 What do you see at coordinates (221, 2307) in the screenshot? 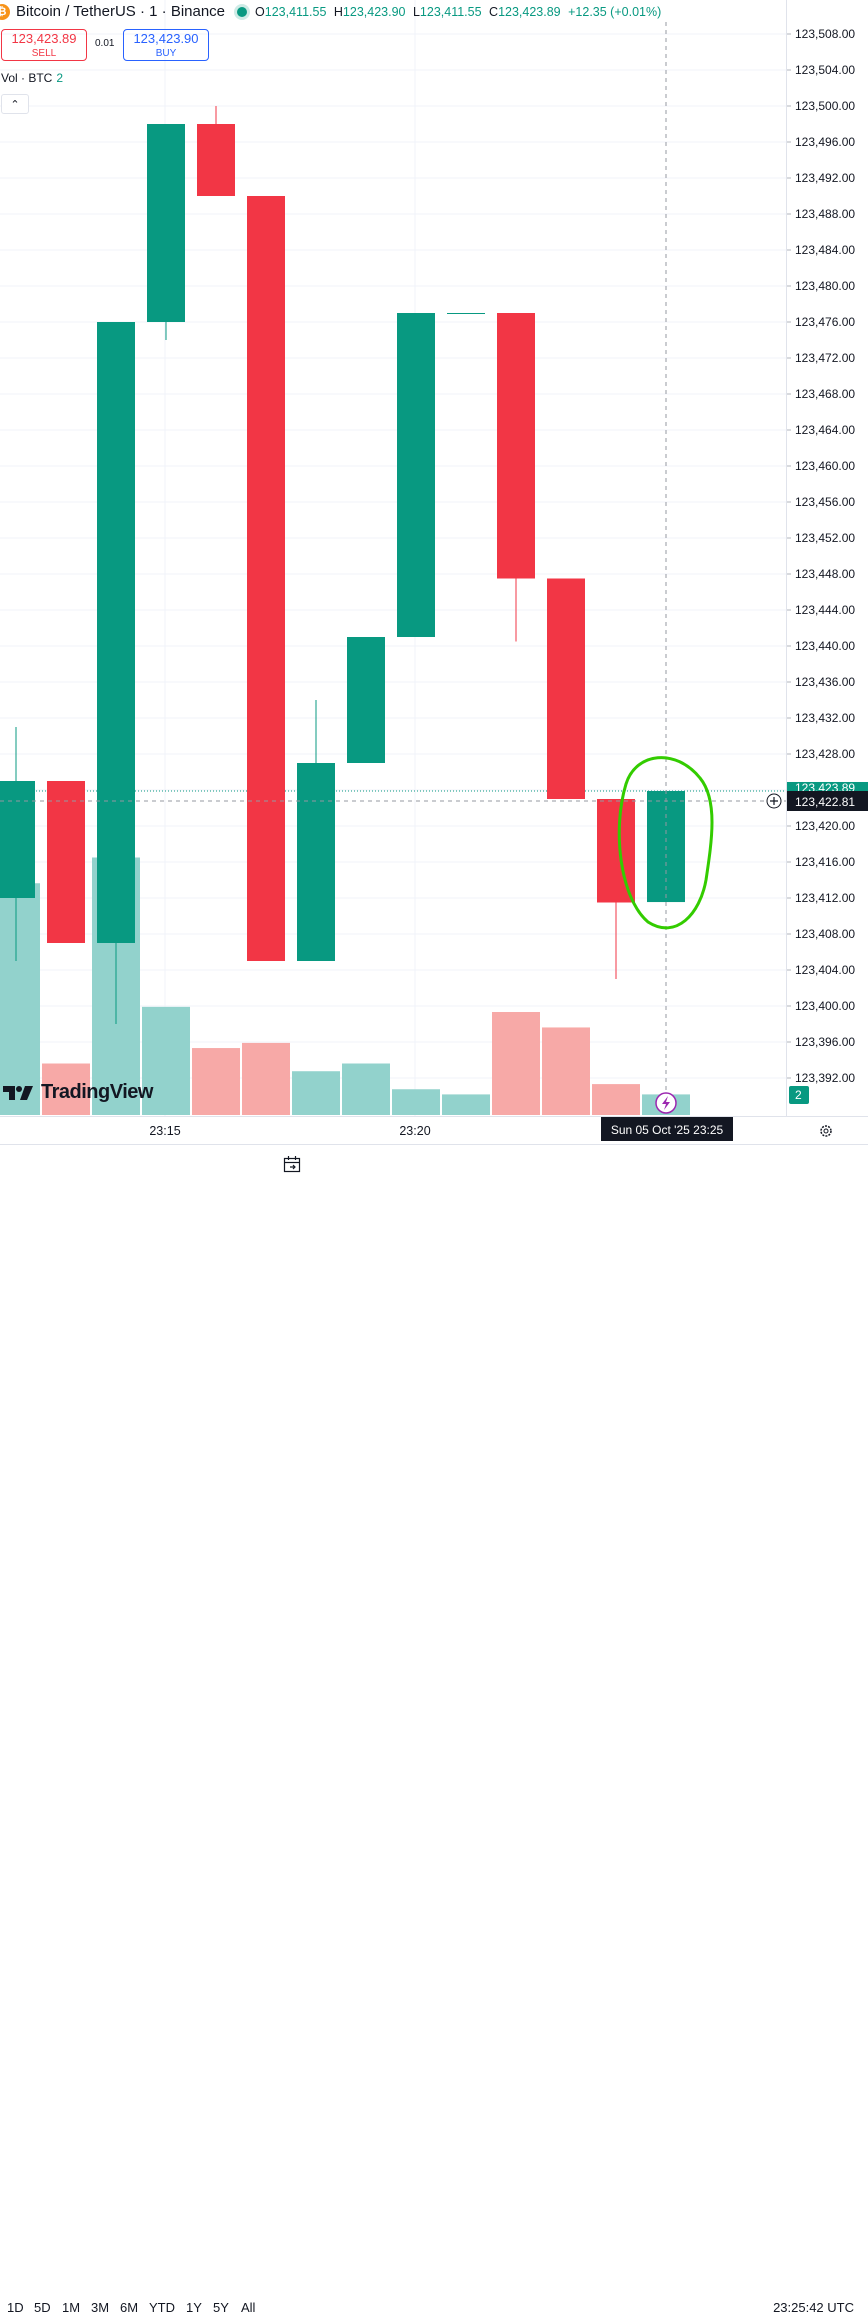
I see `range-5y-button: 5Y` at bounding box center [221, 2307].